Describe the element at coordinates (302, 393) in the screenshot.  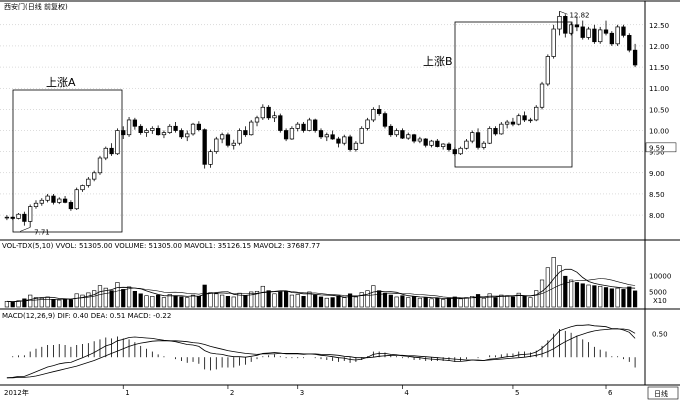
I see `time-tick-label: 3` at that location.